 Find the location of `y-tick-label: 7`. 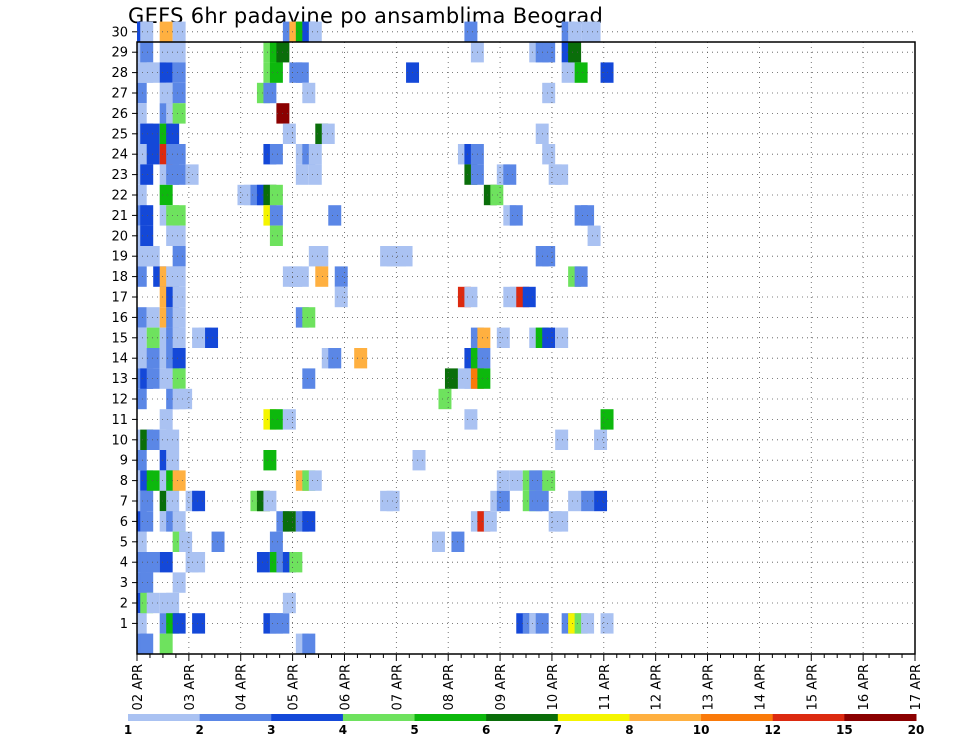

y-tick-label: 7 is located at coordinates (124, 502).